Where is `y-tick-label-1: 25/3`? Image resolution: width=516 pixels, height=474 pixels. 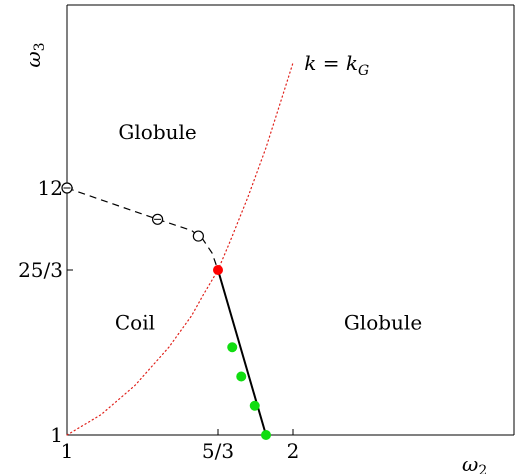
y-tick-label-1: 25/3 is located at coordinates (40, 270).